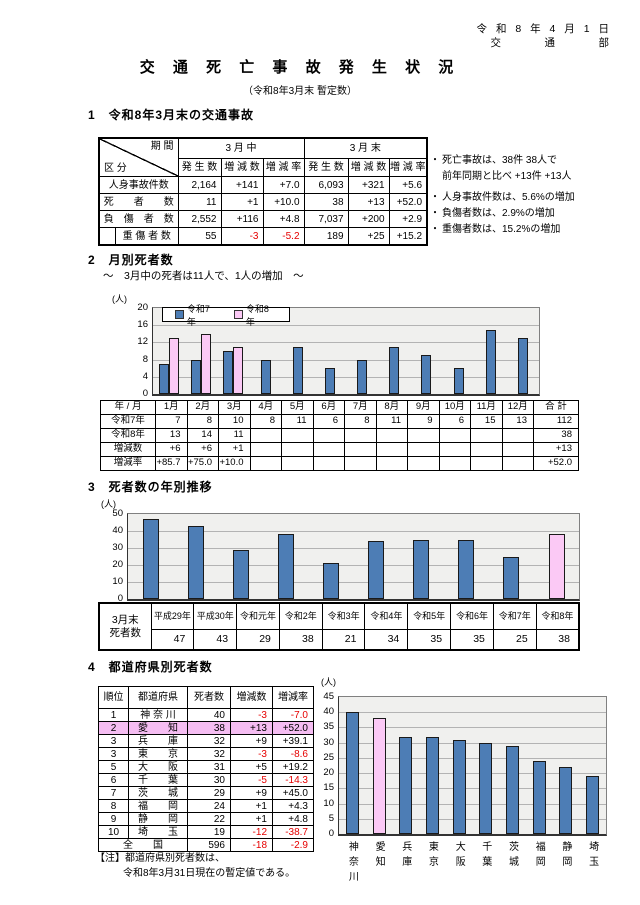 Image resolution: width=640 pixels, height=905 pixels. I want to click on y-axis-tick-label: 20, so click(142, 307).